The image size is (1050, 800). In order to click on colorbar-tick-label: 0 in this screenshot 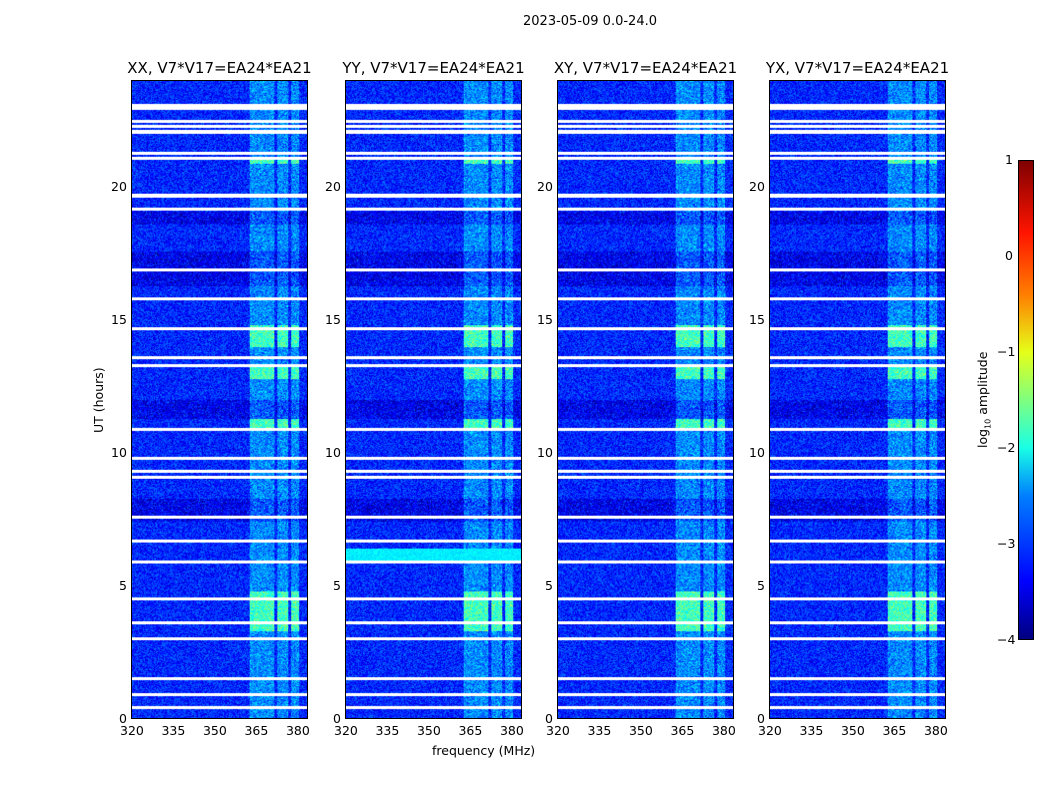, I will do `click(1009, 255)`.